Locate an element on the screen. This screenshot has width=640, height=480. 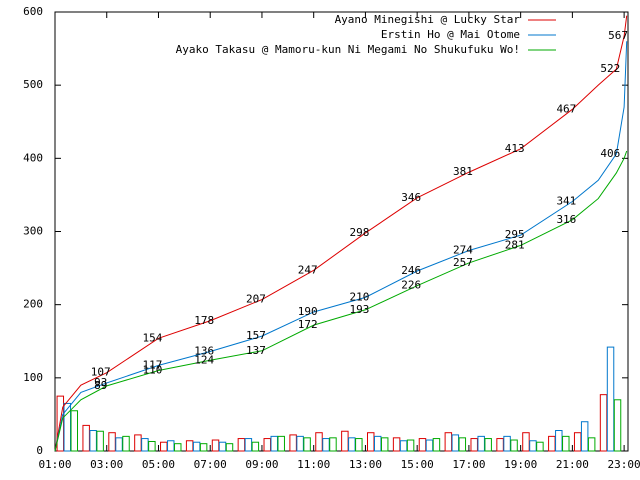
x-tick-label: 13:00 is located at coordinates (365, 464).